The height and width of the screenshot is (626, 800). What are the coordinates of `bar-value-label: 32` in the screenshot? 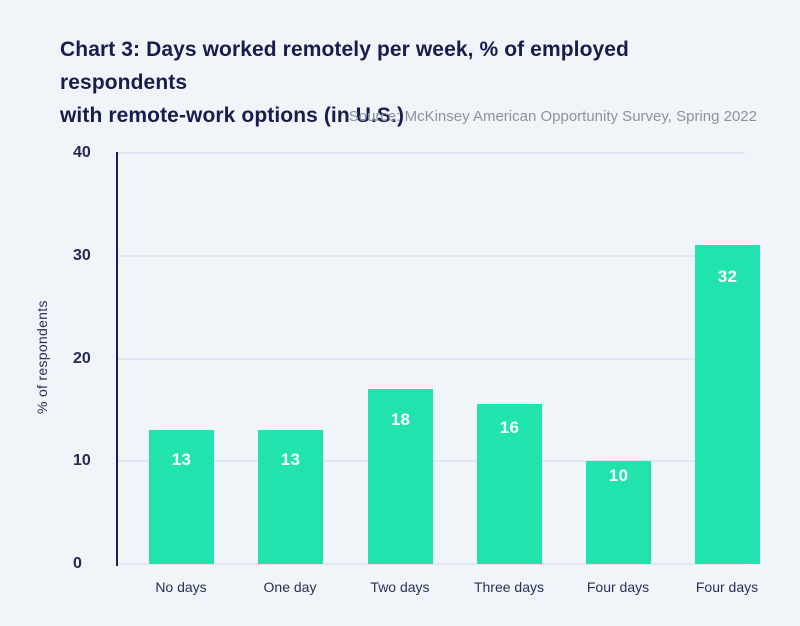 It's located at (727, 276).